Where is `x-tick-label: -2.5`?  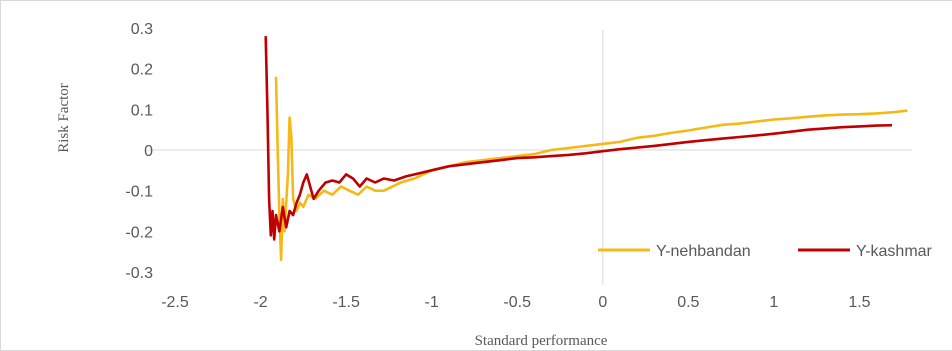
x-tick-label: -2.5 is located at coordinates (175, 302).